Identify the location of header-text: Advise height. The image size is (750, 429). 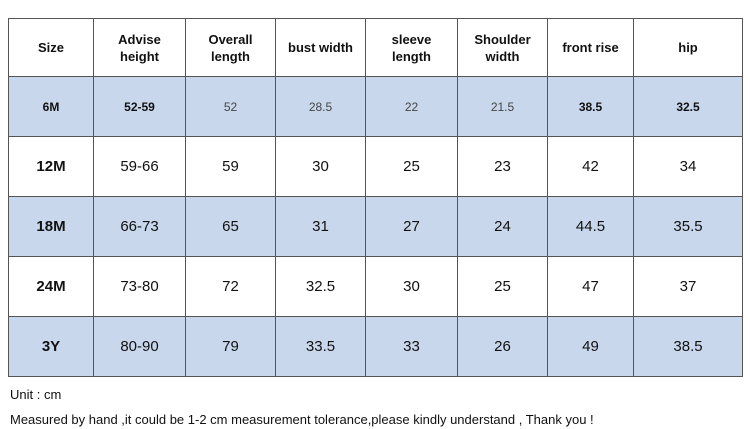
(139, 47).